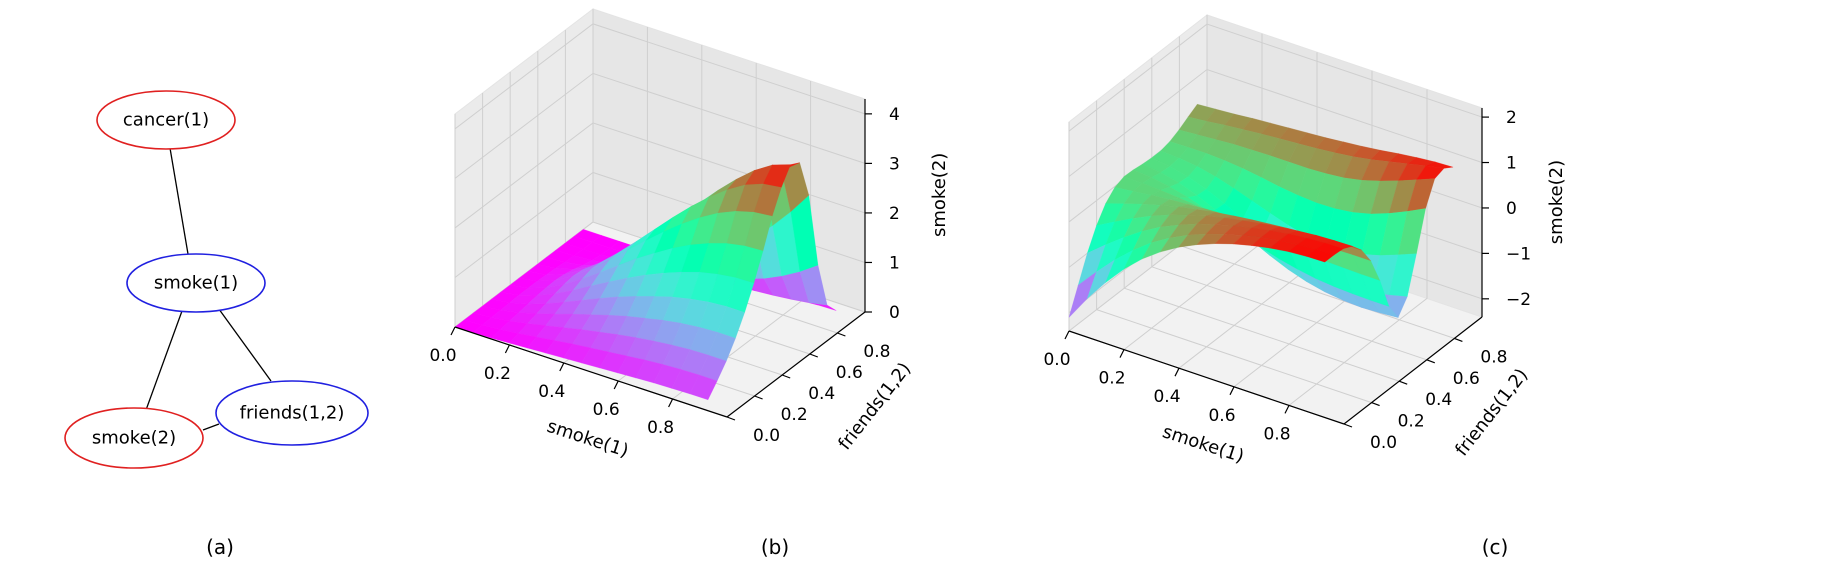 The width and height of the screenshot is (1824, 574). I want to click on node-cancer, so click(166, 120).